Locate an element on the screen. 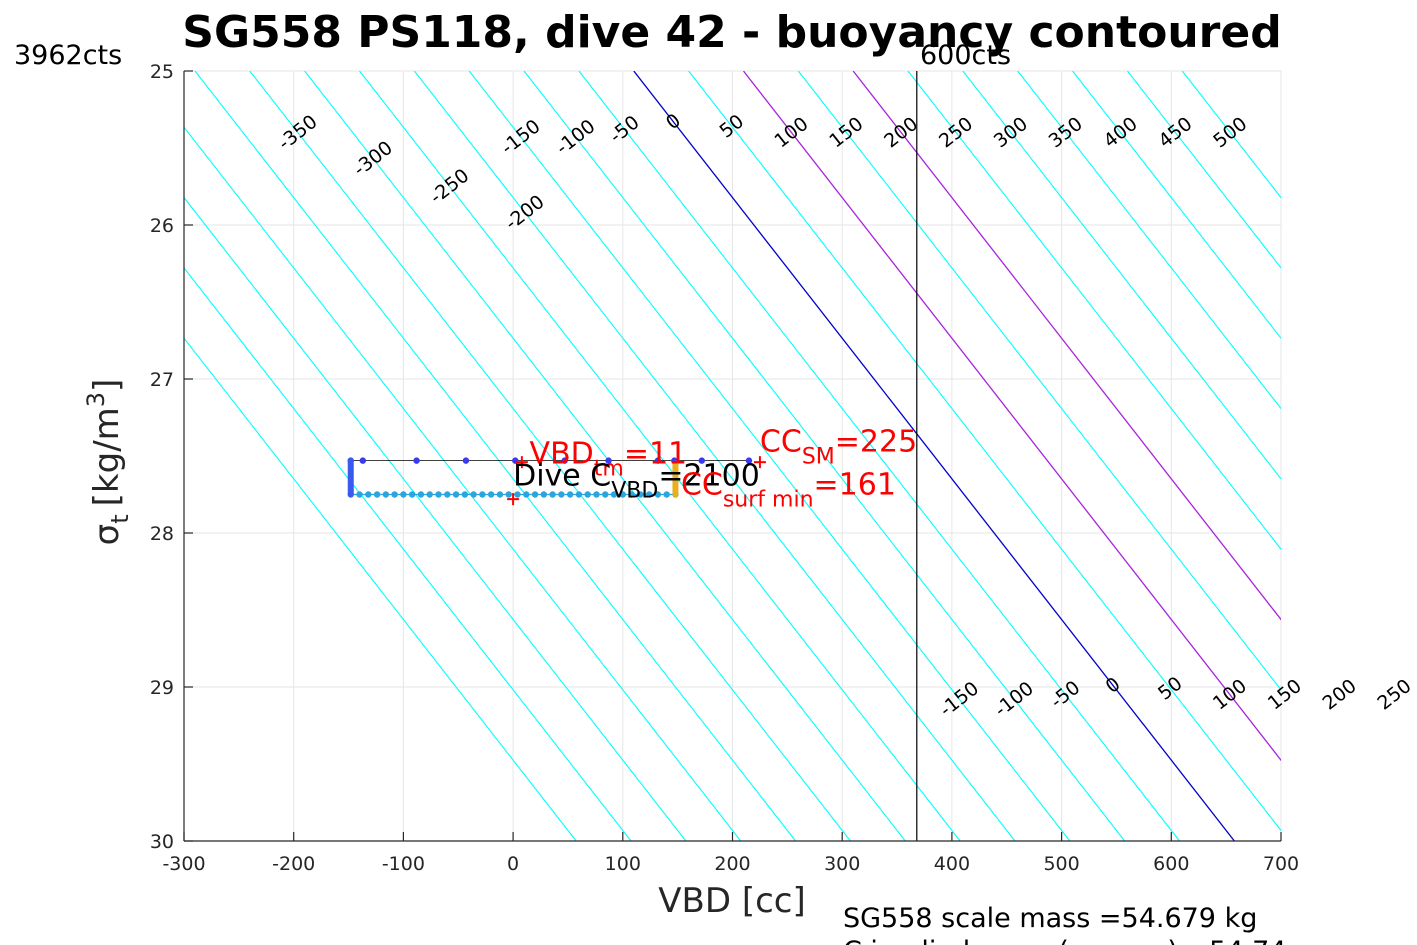  annotation-value: =11 is located at coordinates (655, 454).